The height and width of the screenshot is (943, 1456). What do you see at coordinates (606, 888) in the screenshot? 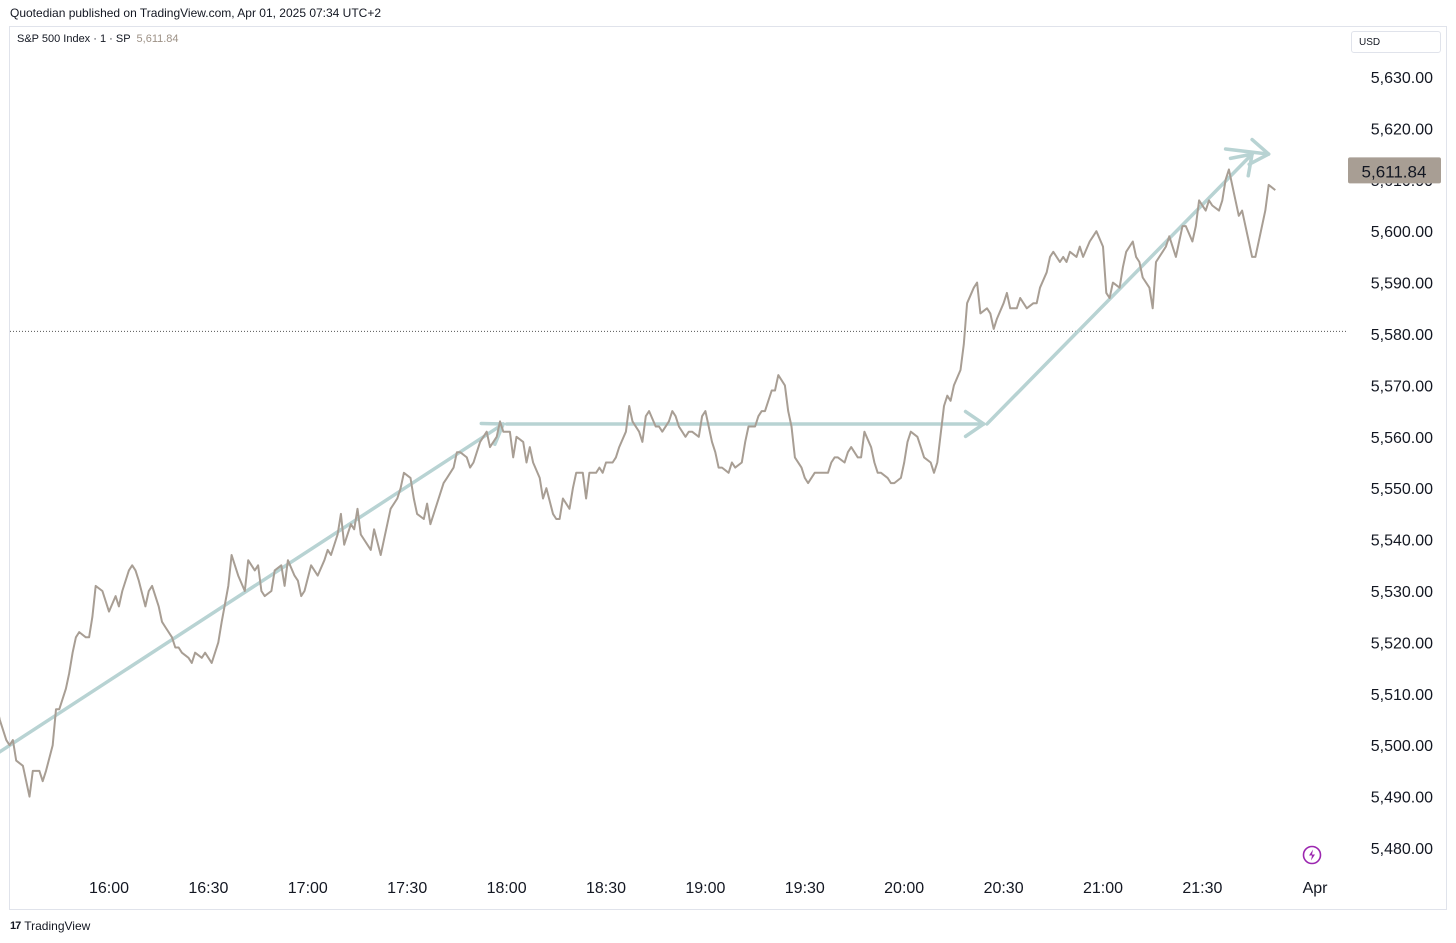
I see `x-tick-label: 18:30` at bounding box center [606, 888].